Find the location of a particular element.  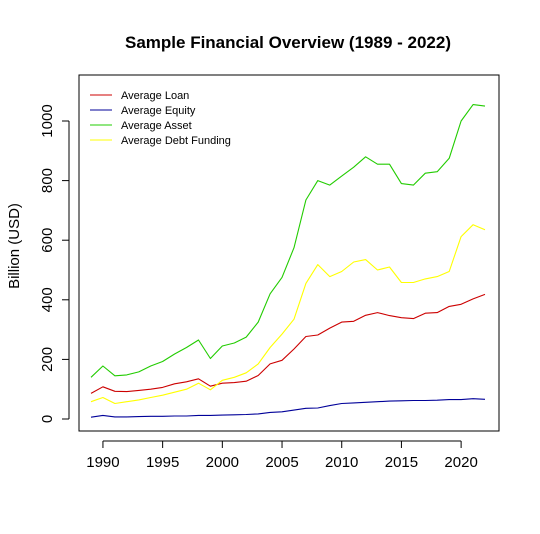

y-tick-label: 400 is located at coordinates (47, 299).